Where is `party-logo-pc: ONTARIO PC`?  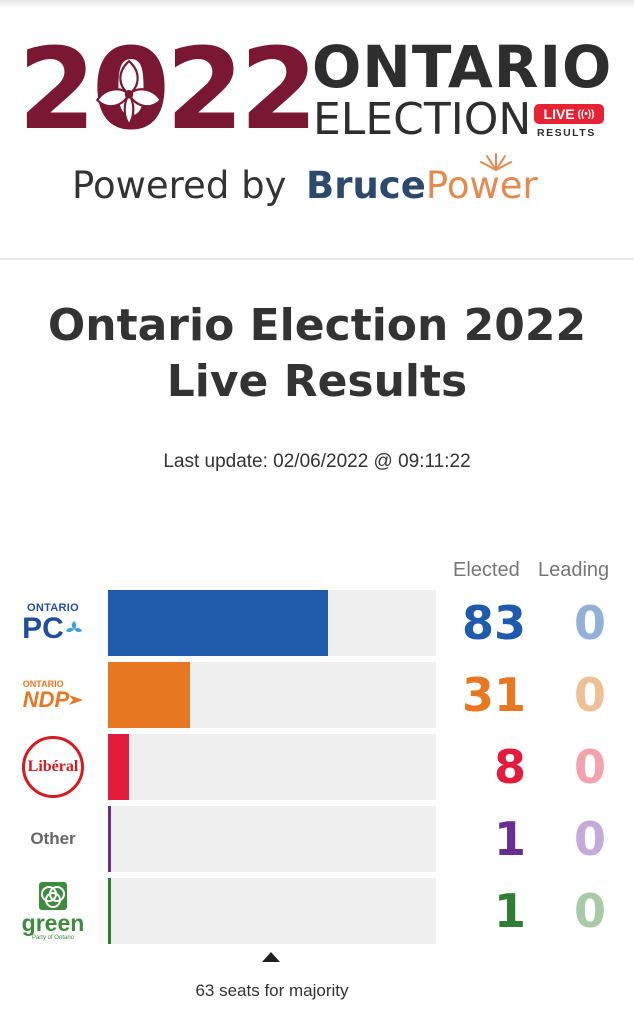 party-logo-pc: ONTARIO PC is located at coordinates (53, 623).